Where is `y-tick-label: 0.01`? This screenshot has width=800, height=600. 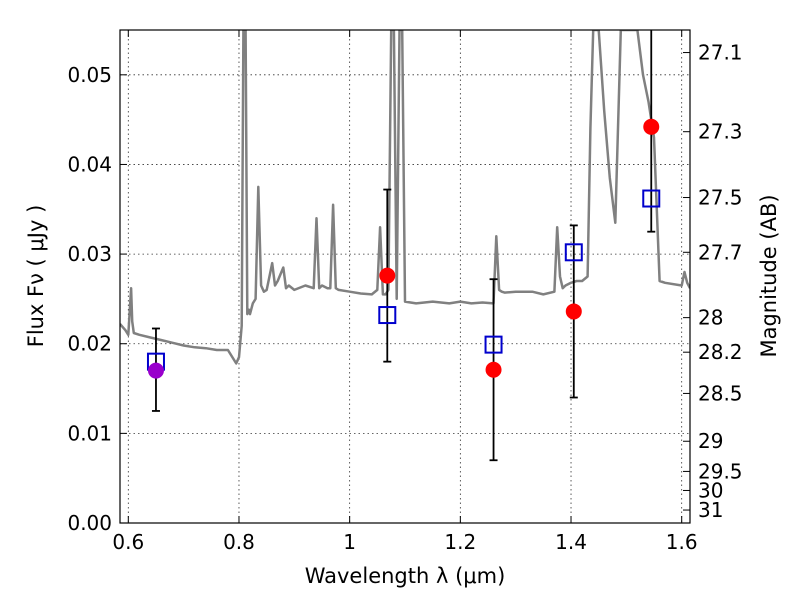 y-tick-label: 0.01 is located at coordinates (89, 433).